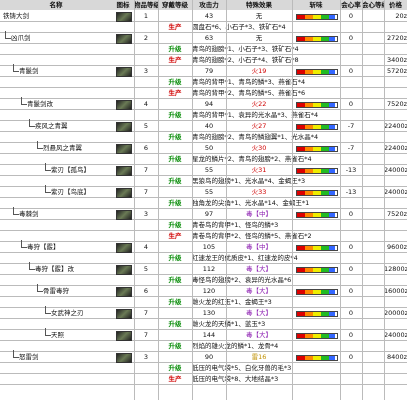 Image resolution: width=407 pixels, height=400 pixels. What do you see at coordinates (255, 115) in the screenshot?
I see `materials: 青鸟的背甲*1、袁异的光水晶*3、燕雀石*4` at bounding box center [255, 115].